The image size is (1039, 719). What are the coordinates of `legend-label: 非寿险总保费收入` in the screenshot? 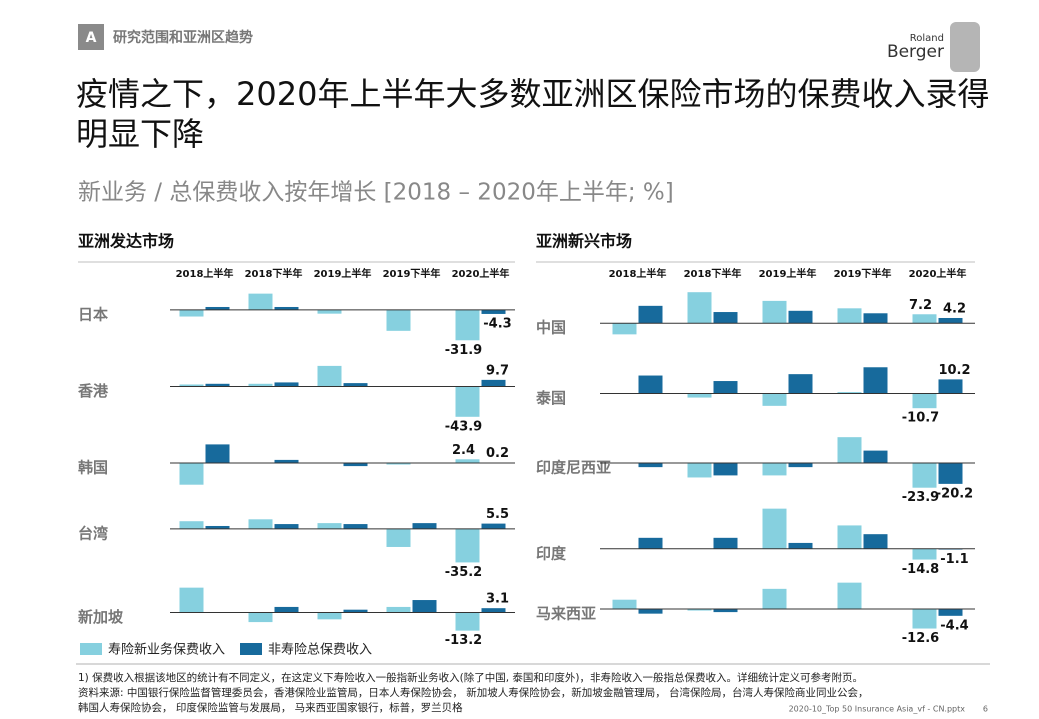 It's located at (320, 650).